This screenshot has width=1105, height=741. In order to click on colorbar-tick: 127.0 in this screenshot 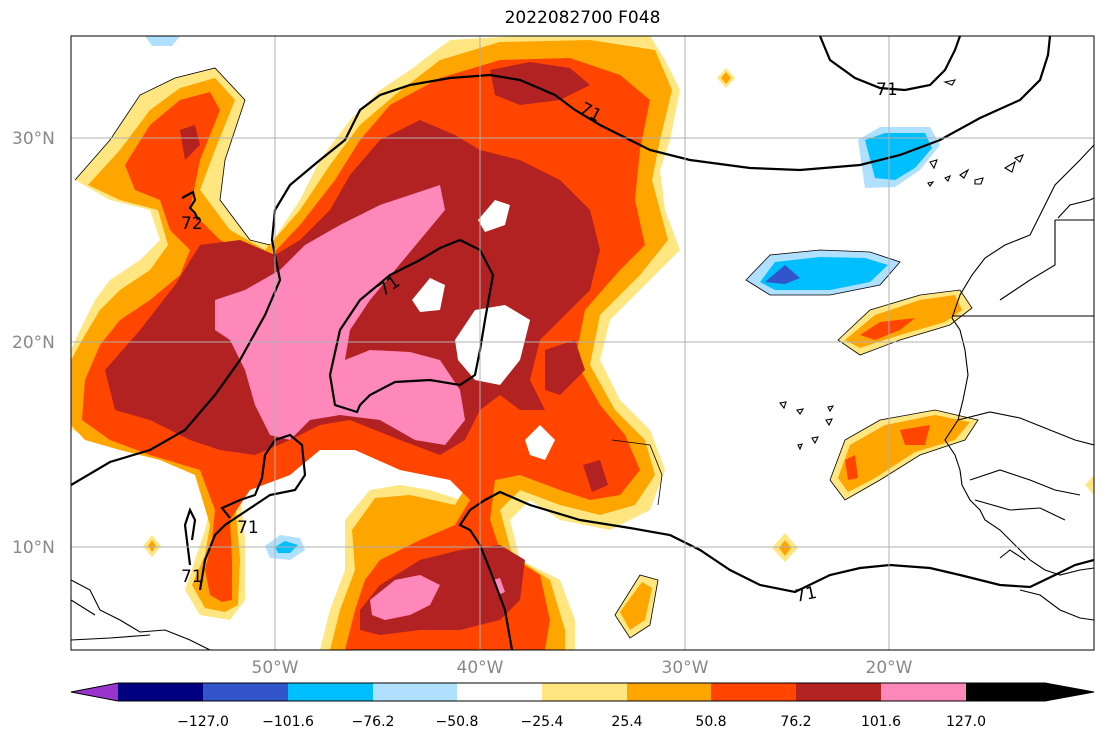, I will do `click(966, 722)`.